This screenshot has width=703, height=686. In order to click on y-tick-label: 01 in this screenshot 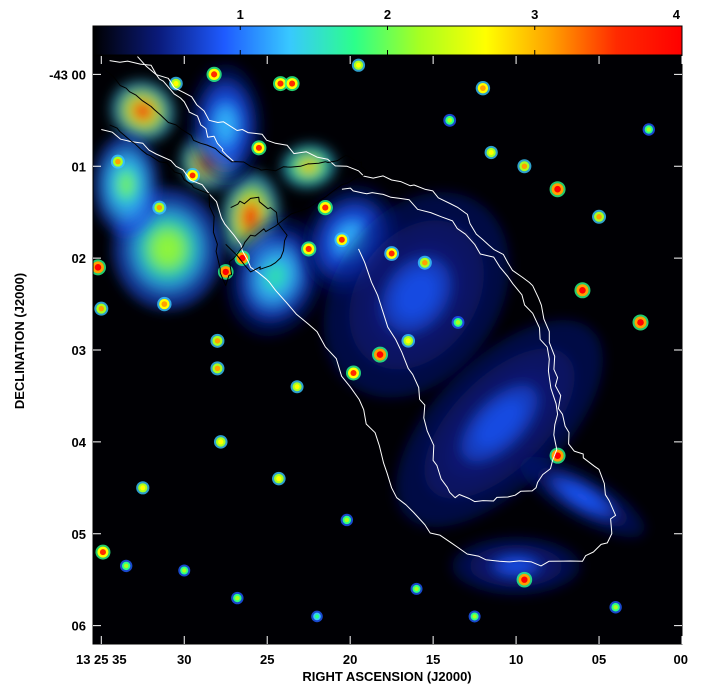, I will do `click(79, 166)`.